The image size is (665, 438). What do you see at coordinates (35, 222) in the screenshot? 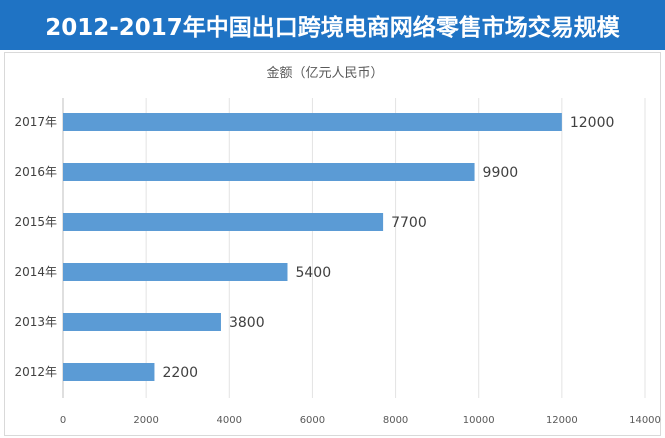
I see `category-label: 2015年` at bounding box center [35, 222].